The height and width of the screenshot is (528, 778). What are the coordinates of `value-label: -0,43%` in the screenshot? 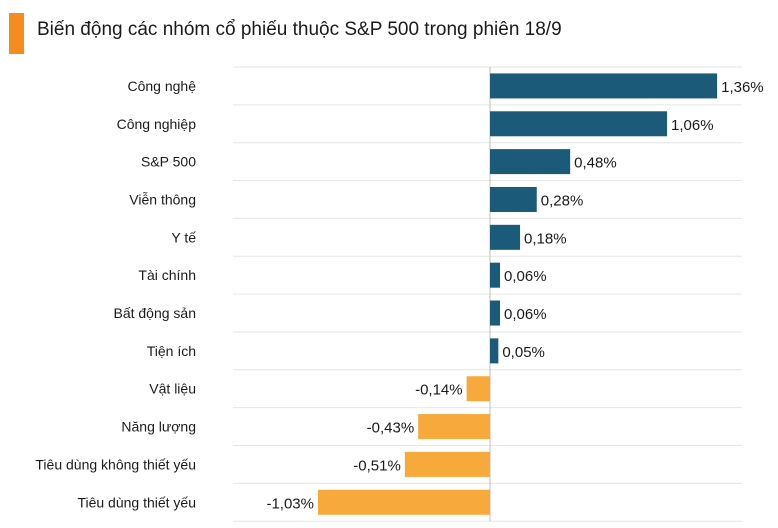 It's located at (391, 428).